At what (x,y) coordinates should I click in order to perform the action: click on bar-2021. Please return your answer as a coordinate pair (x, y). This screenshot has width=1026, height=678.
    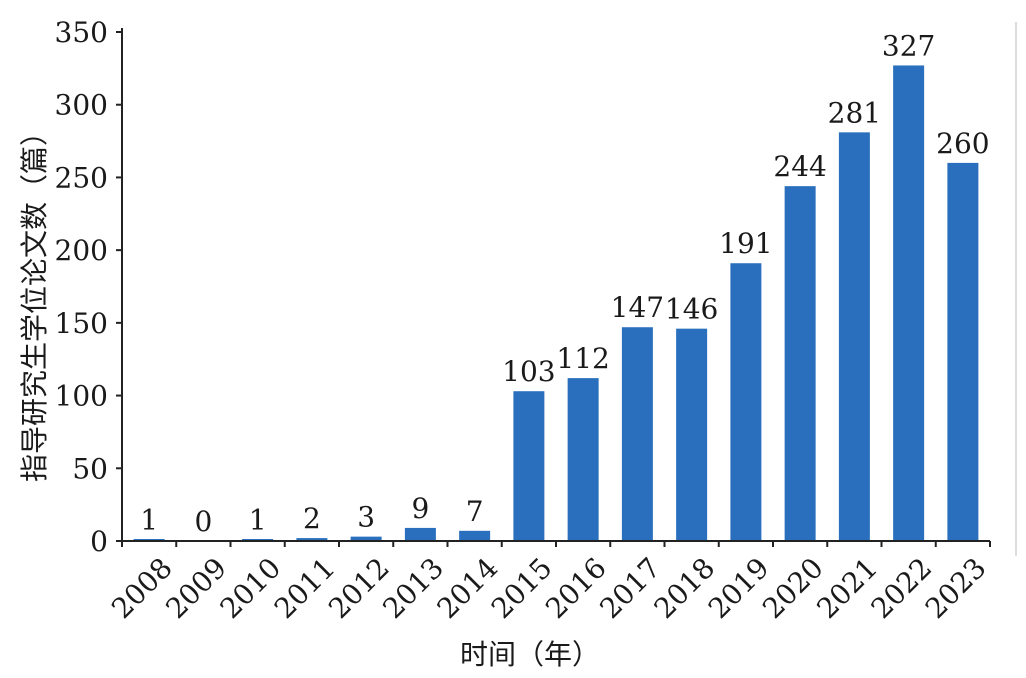
    Looking at the image, I should click on (854, 336).